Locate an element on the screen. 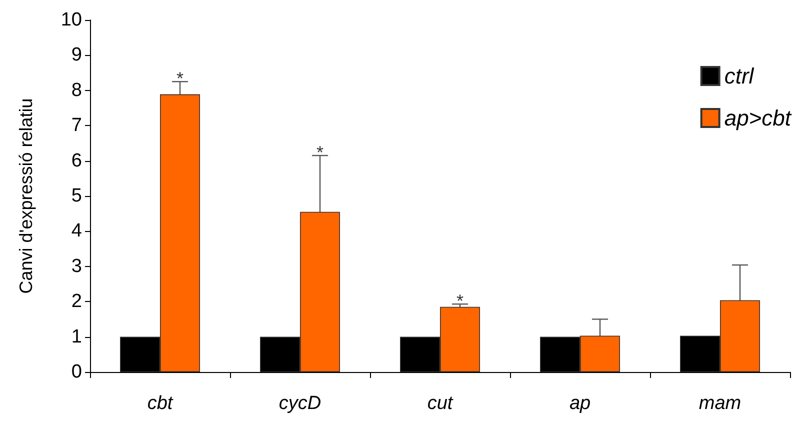  y-tick-label: 10 is located at coordinates (71, 20).